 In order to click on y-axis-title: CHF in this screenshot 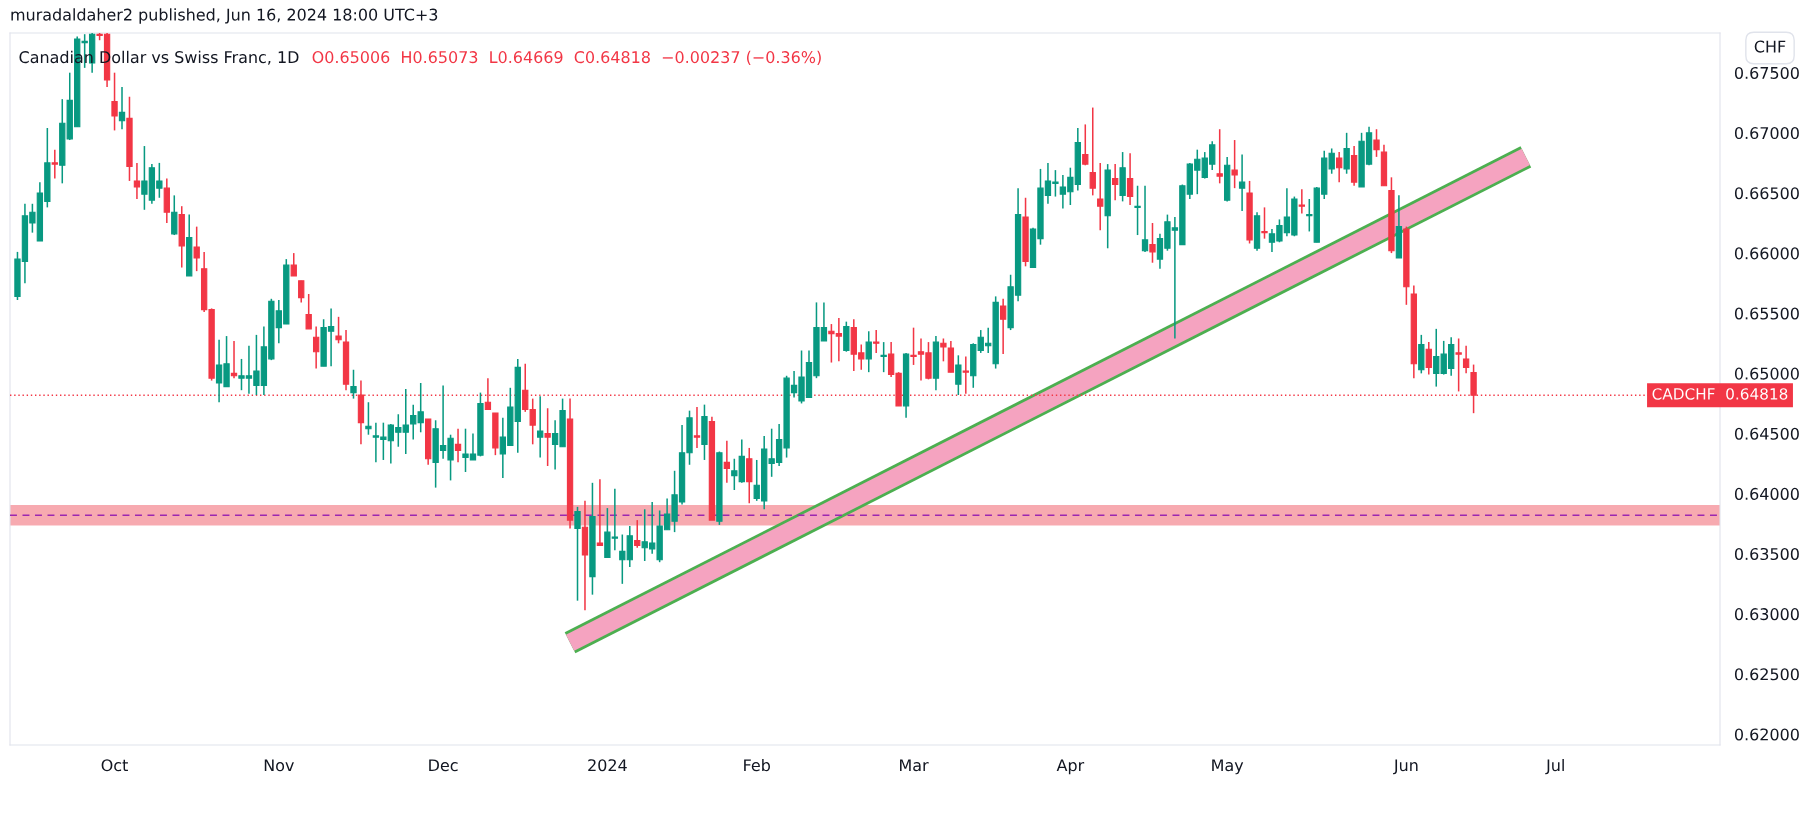, I will do `click(1770, 46)`.